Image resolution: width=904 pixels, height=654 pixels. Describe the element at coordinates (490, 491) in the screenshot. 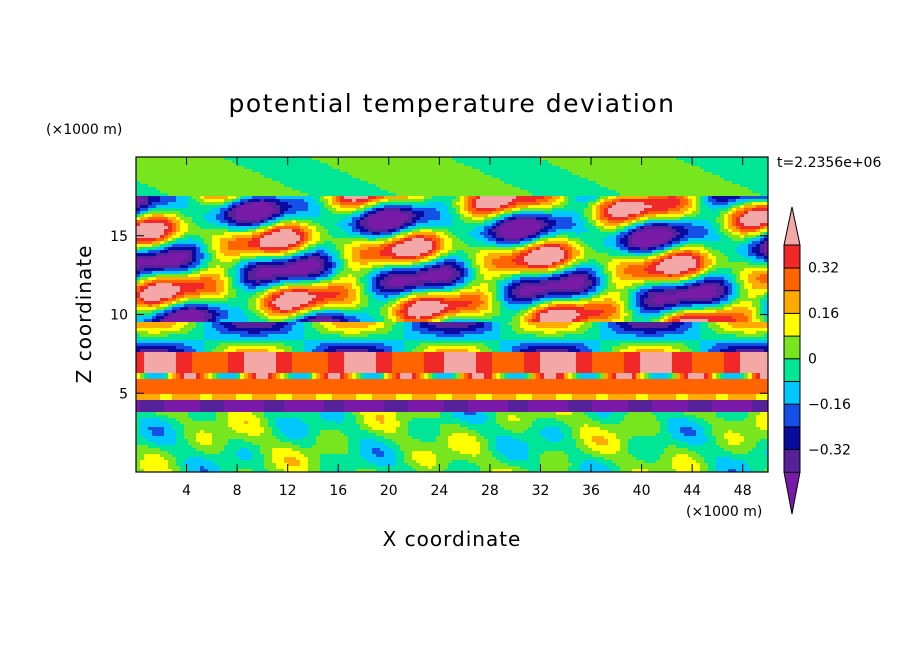

I see `x-tick-label: 28` at that location.